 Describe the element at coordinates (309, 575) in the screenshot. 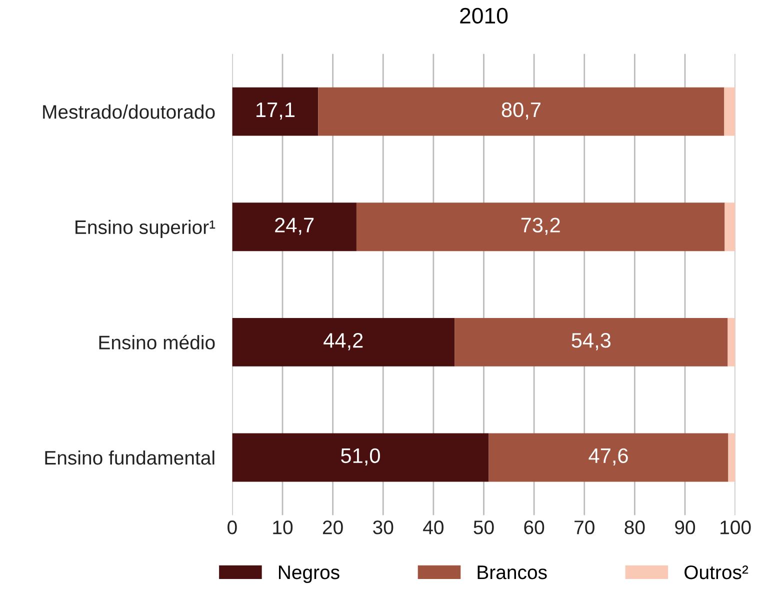

I see `legend-label: Negros` at that location.